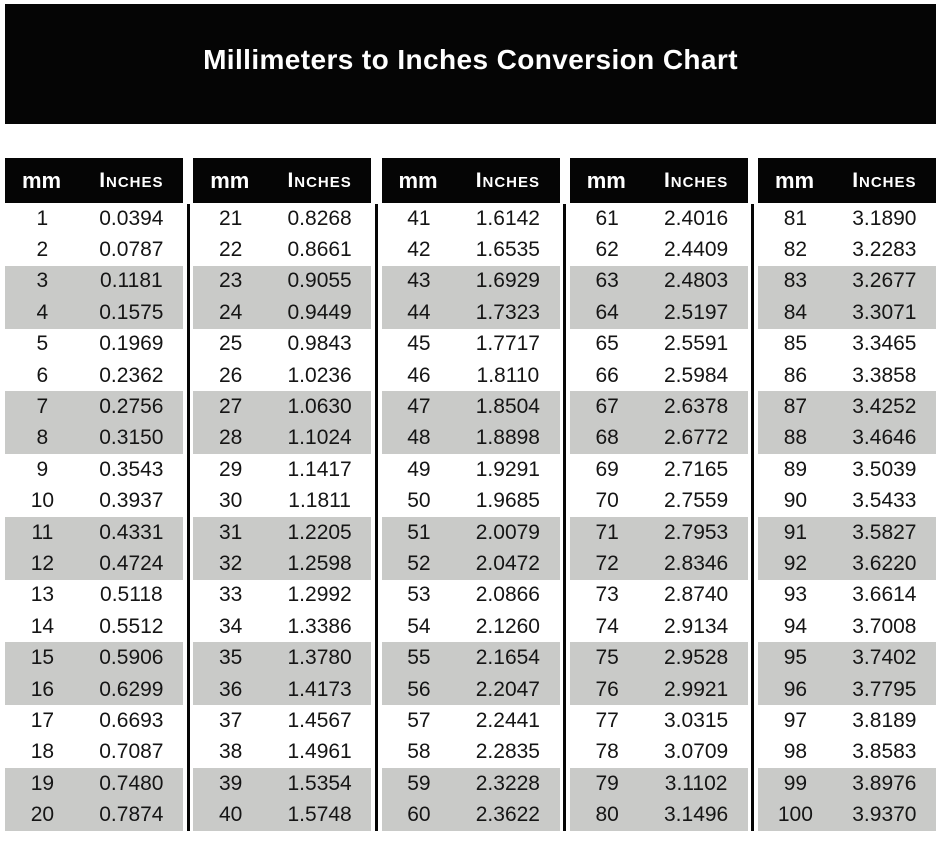 This screenshot has width=946, height=844. What do you see at coordinates (230, 658) in the screenshot?
I see `mm-value: 35` at bounding box center [230, 658].